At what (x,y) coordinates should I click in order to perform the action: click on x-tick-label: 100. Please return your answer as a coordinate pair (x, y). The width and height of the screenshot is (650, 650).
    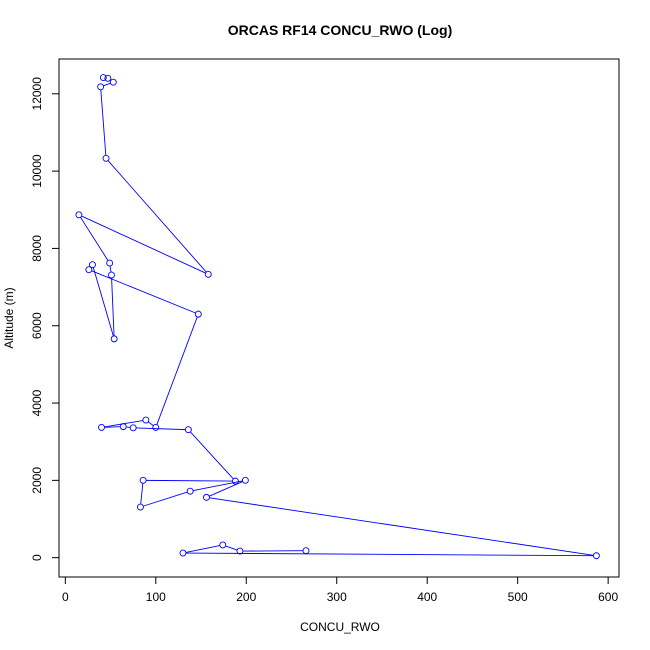
    Looking at the image, I should click on (156, 597).